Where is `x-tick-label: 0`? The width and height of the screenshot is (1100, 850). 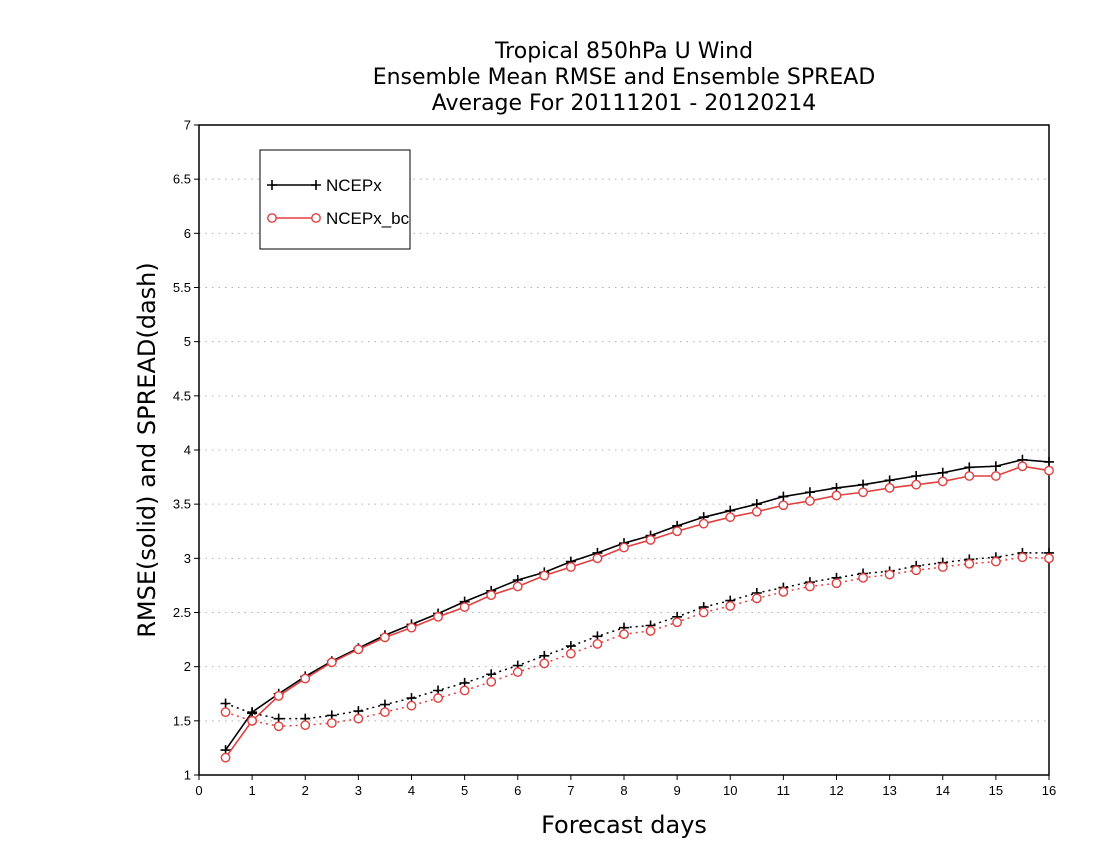 x-tick-label: 0 is located at coordinates (198, 790).